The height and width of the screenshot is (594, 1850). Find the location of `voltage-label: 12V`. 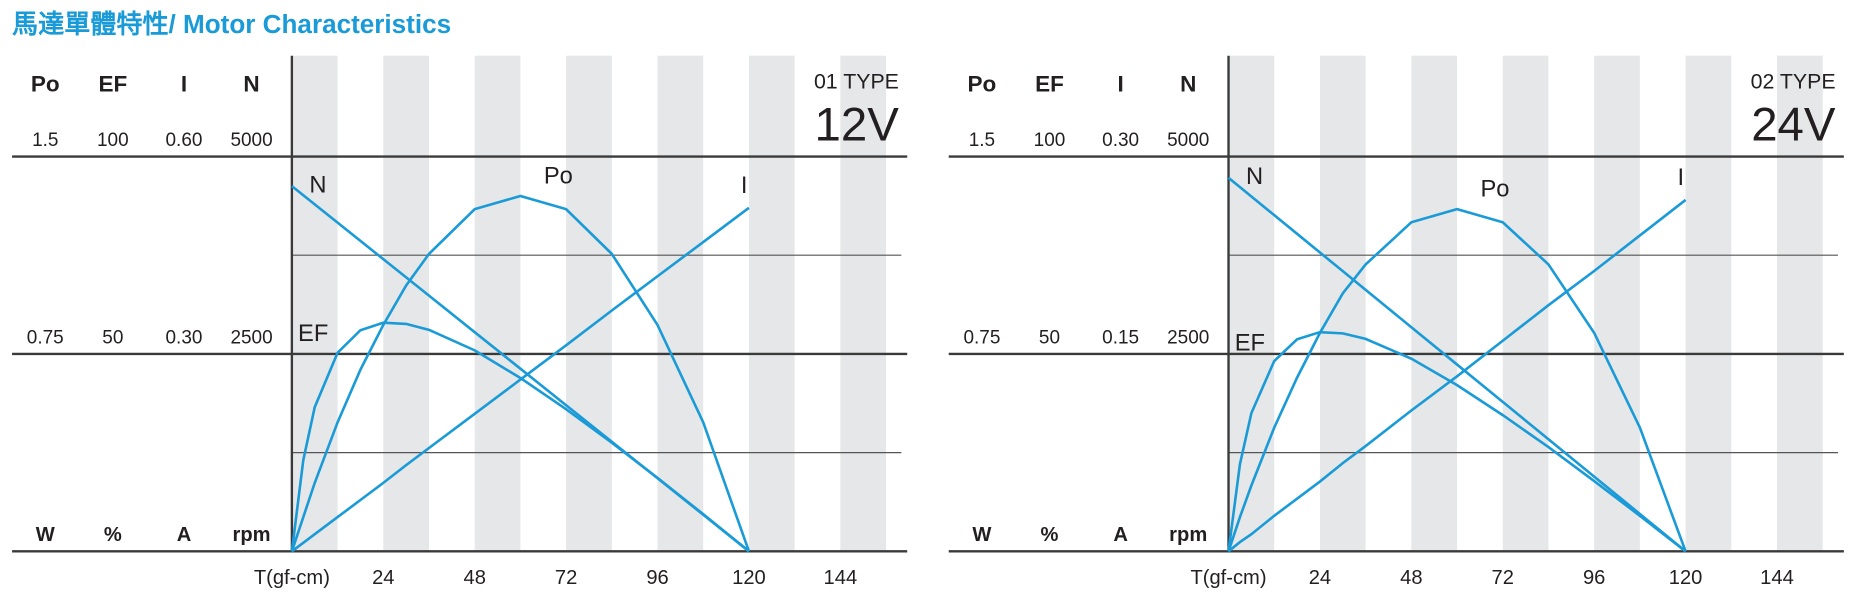

voltage-label: 12V is located at coordinates (857, 125).